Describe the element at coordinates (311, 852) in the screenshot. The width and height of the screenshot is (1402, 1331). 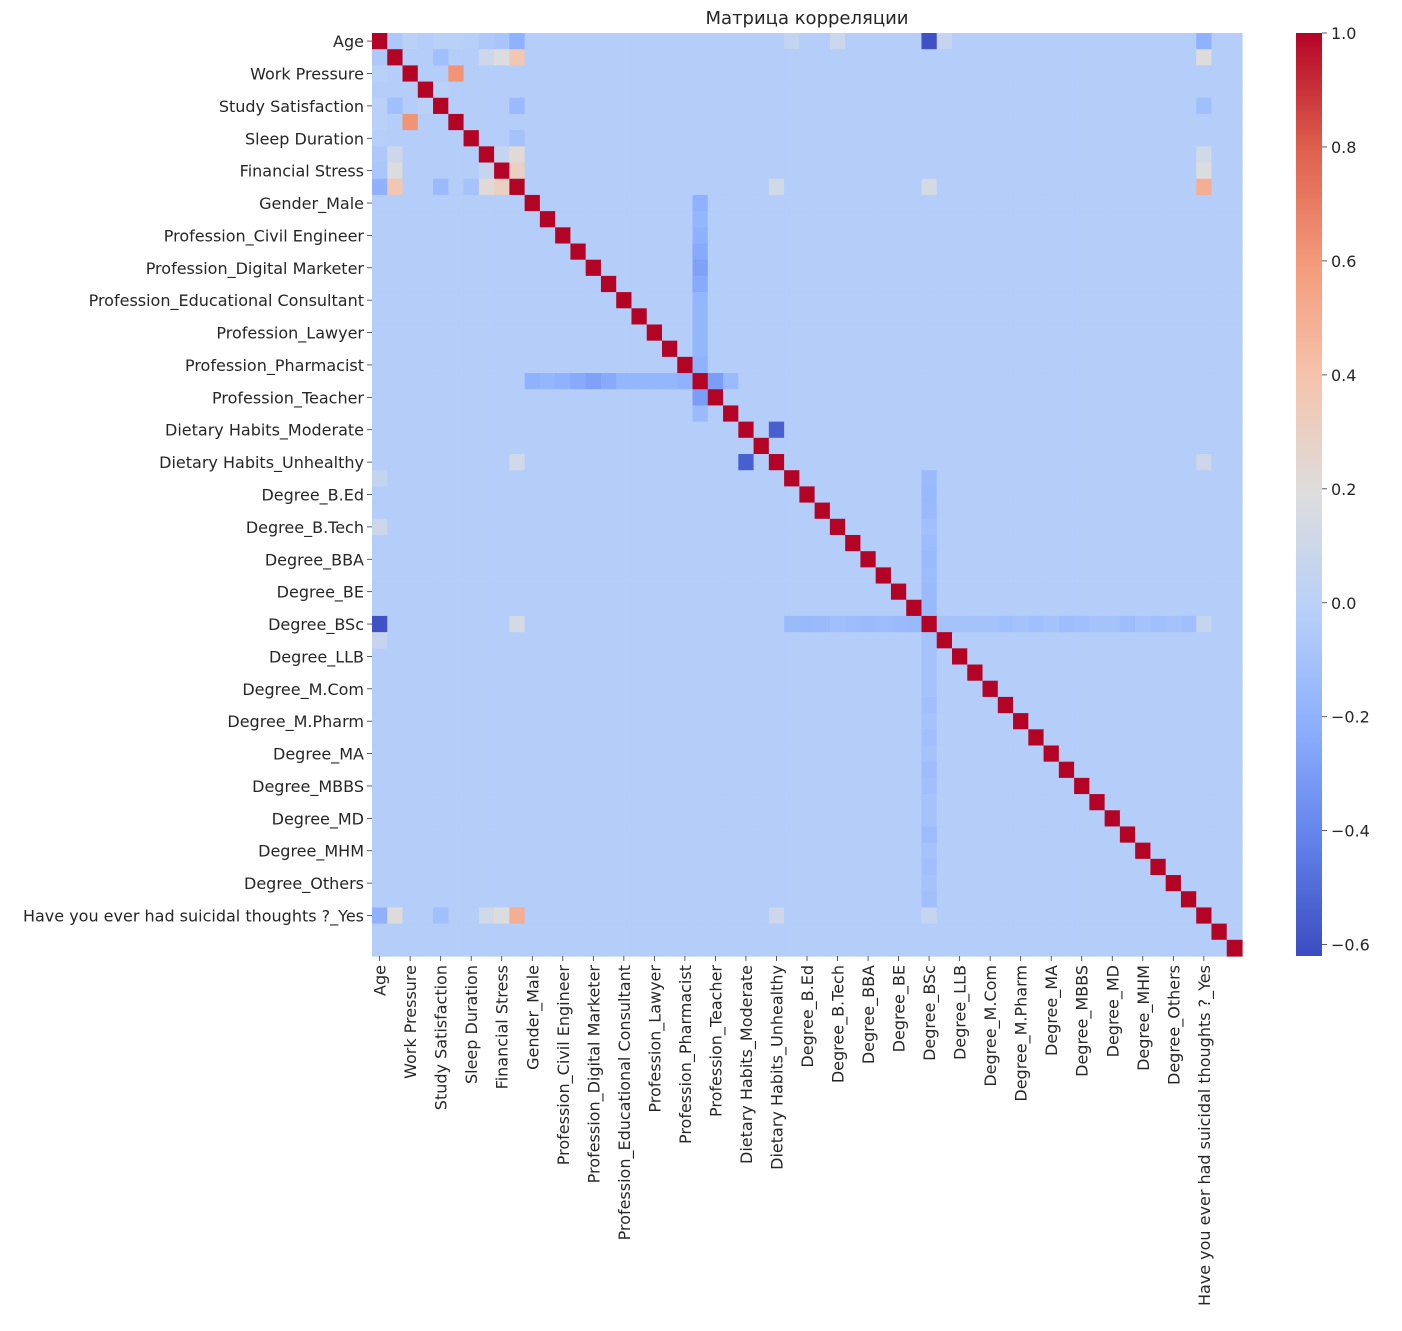
I see `y-tick-label: Degree_MHM` at that location.